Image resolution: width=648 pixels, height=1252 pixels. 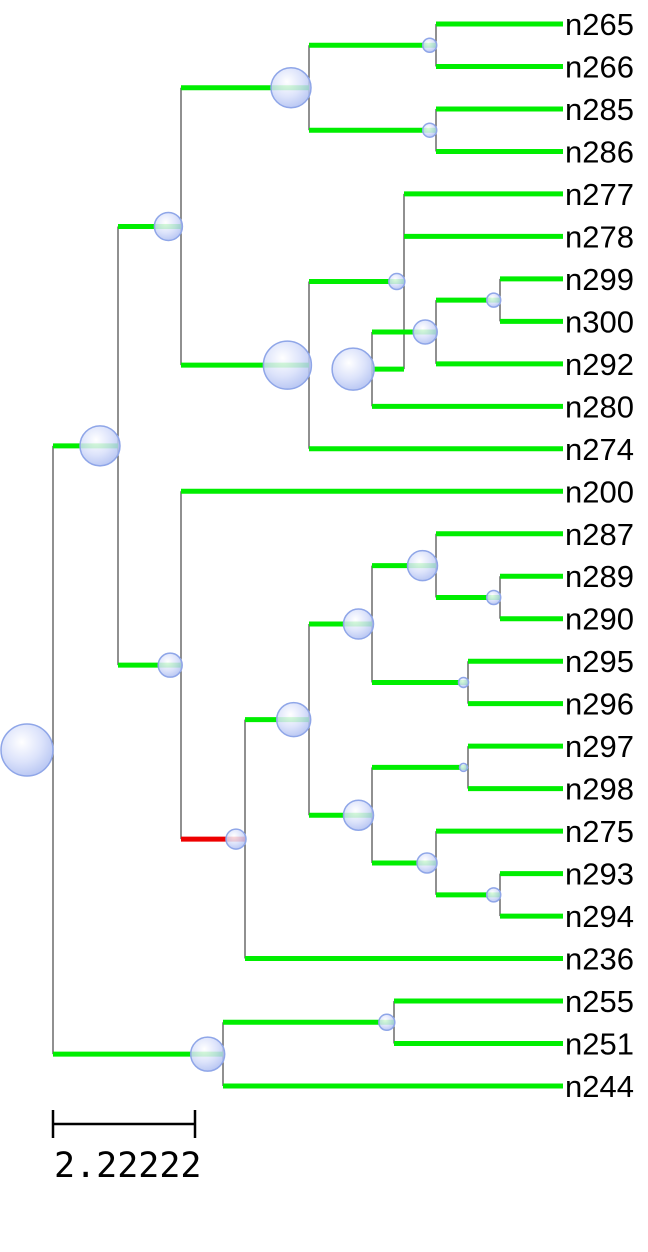 I want to click on leaf-label: n286, so click(x=599, y=151).